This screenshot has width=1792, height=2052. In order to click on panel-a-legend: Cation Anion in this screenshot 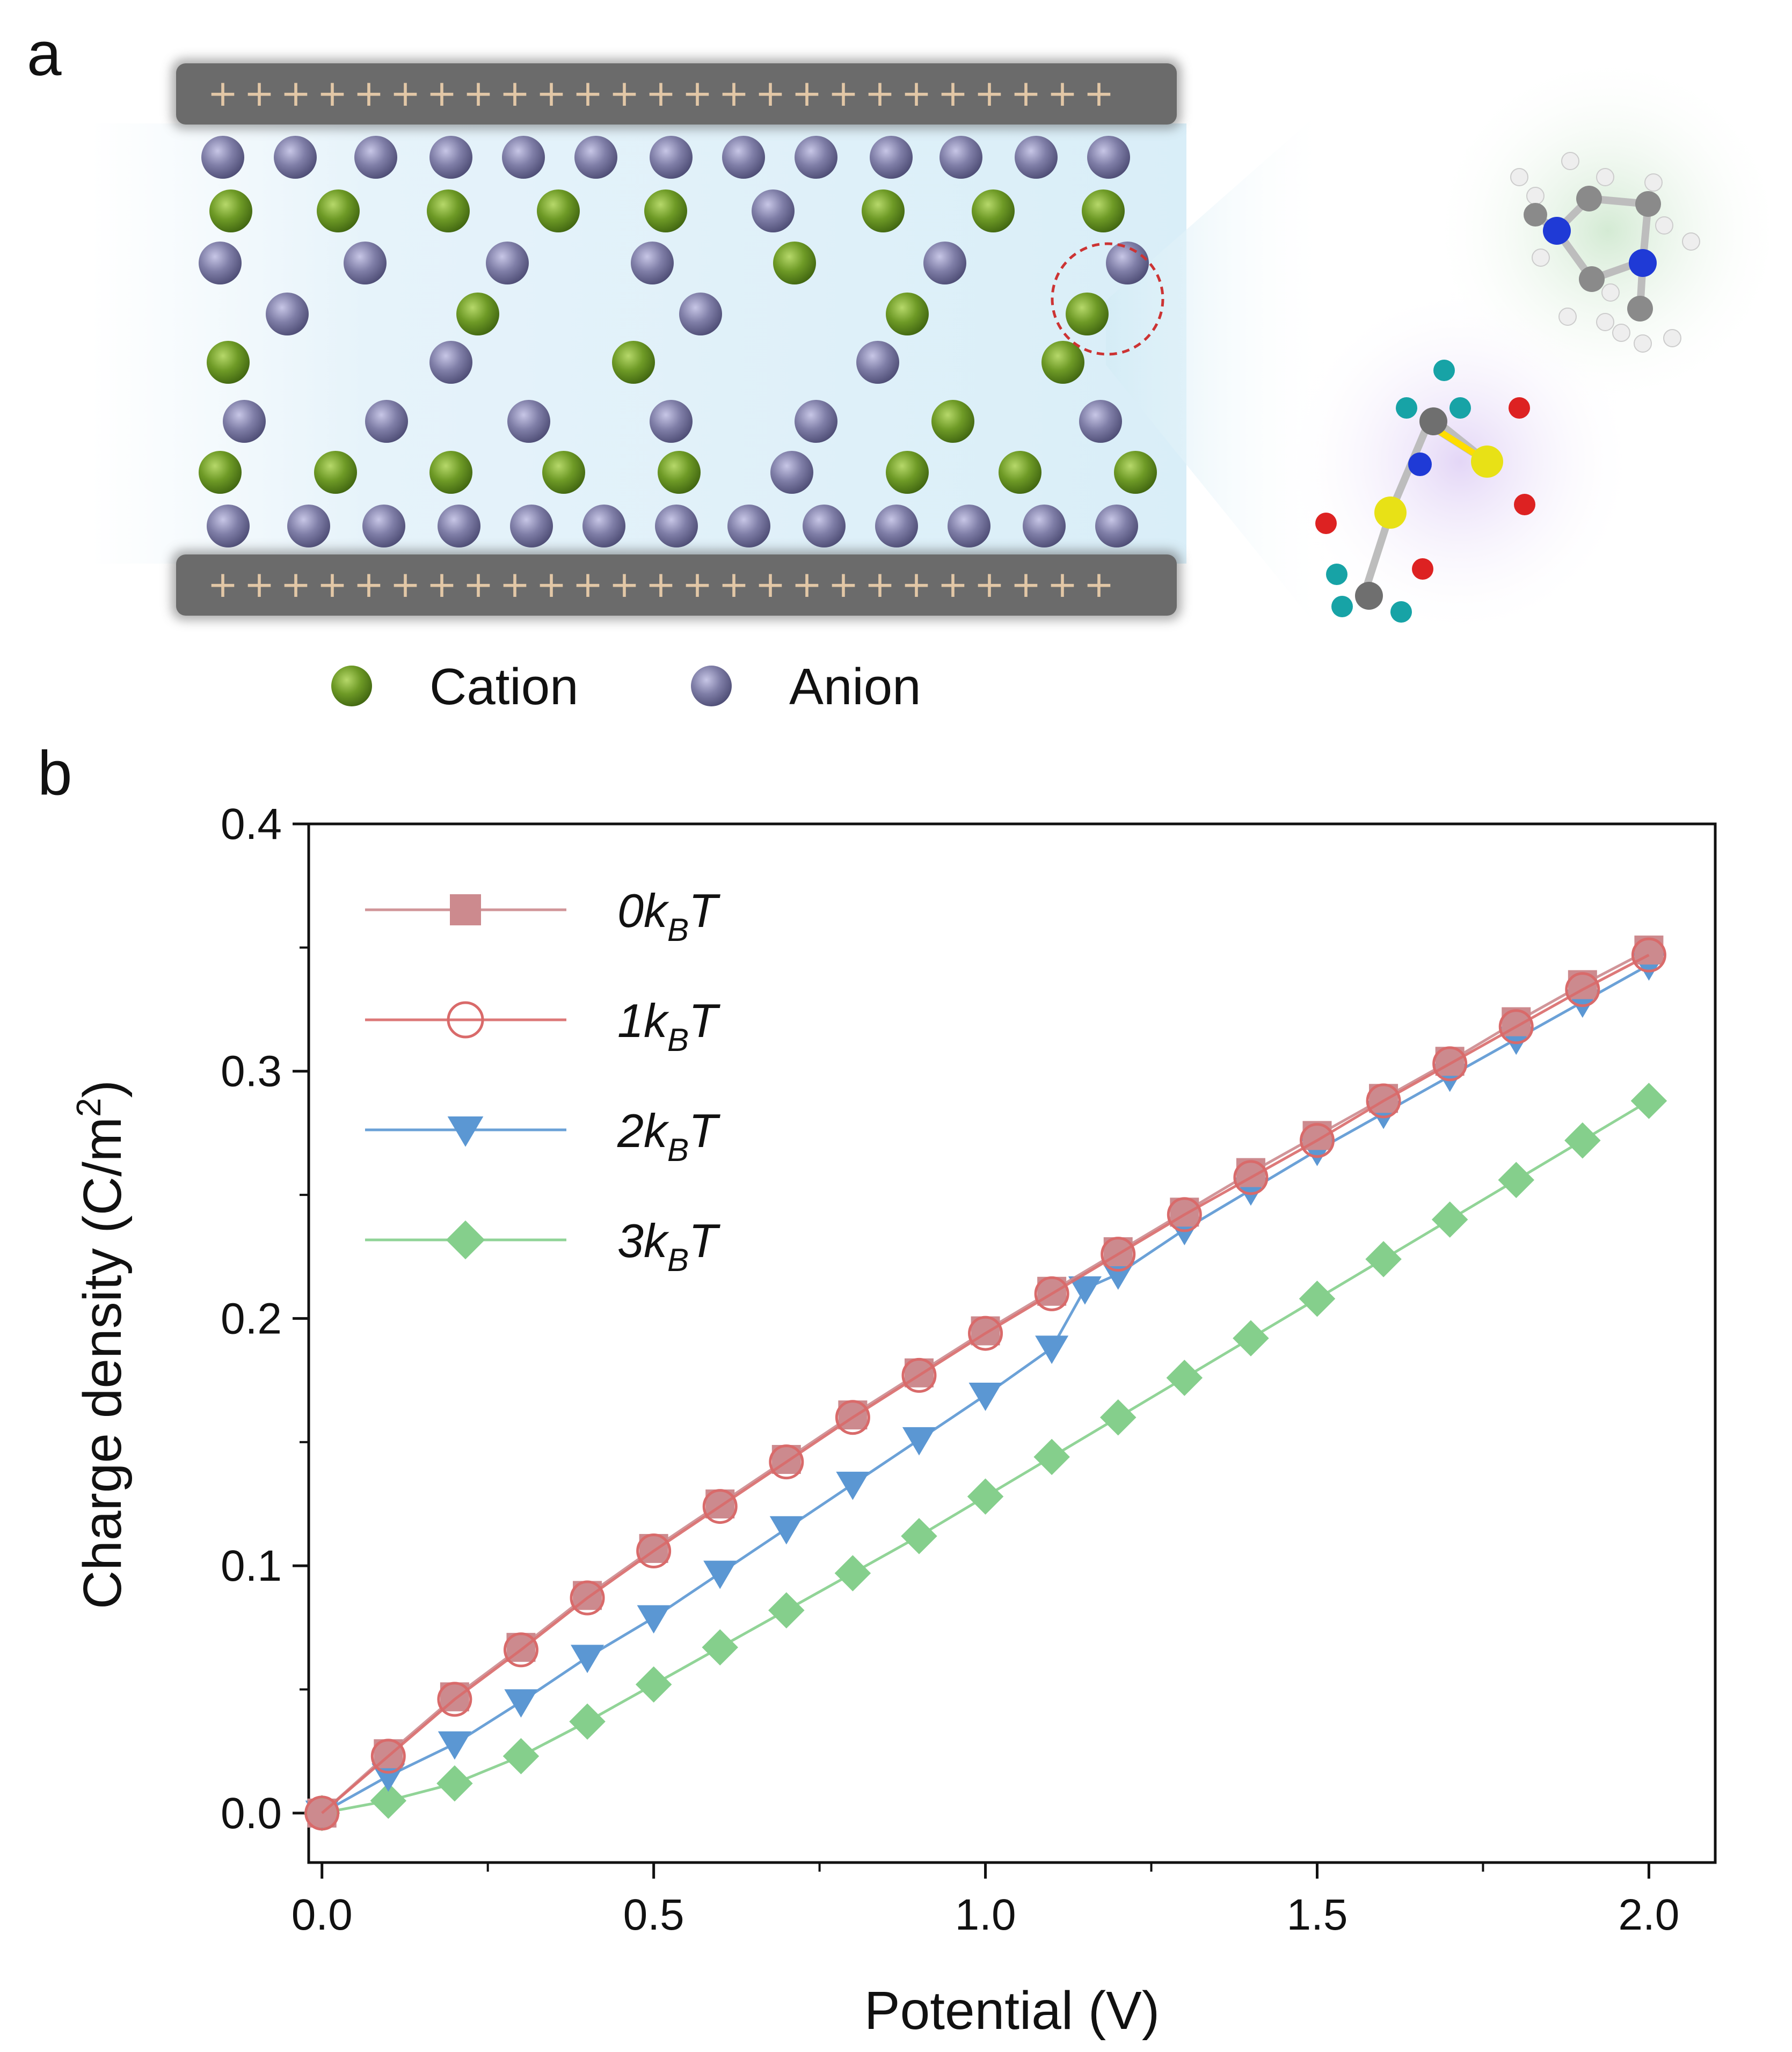, I will do `click(626, 686)`.